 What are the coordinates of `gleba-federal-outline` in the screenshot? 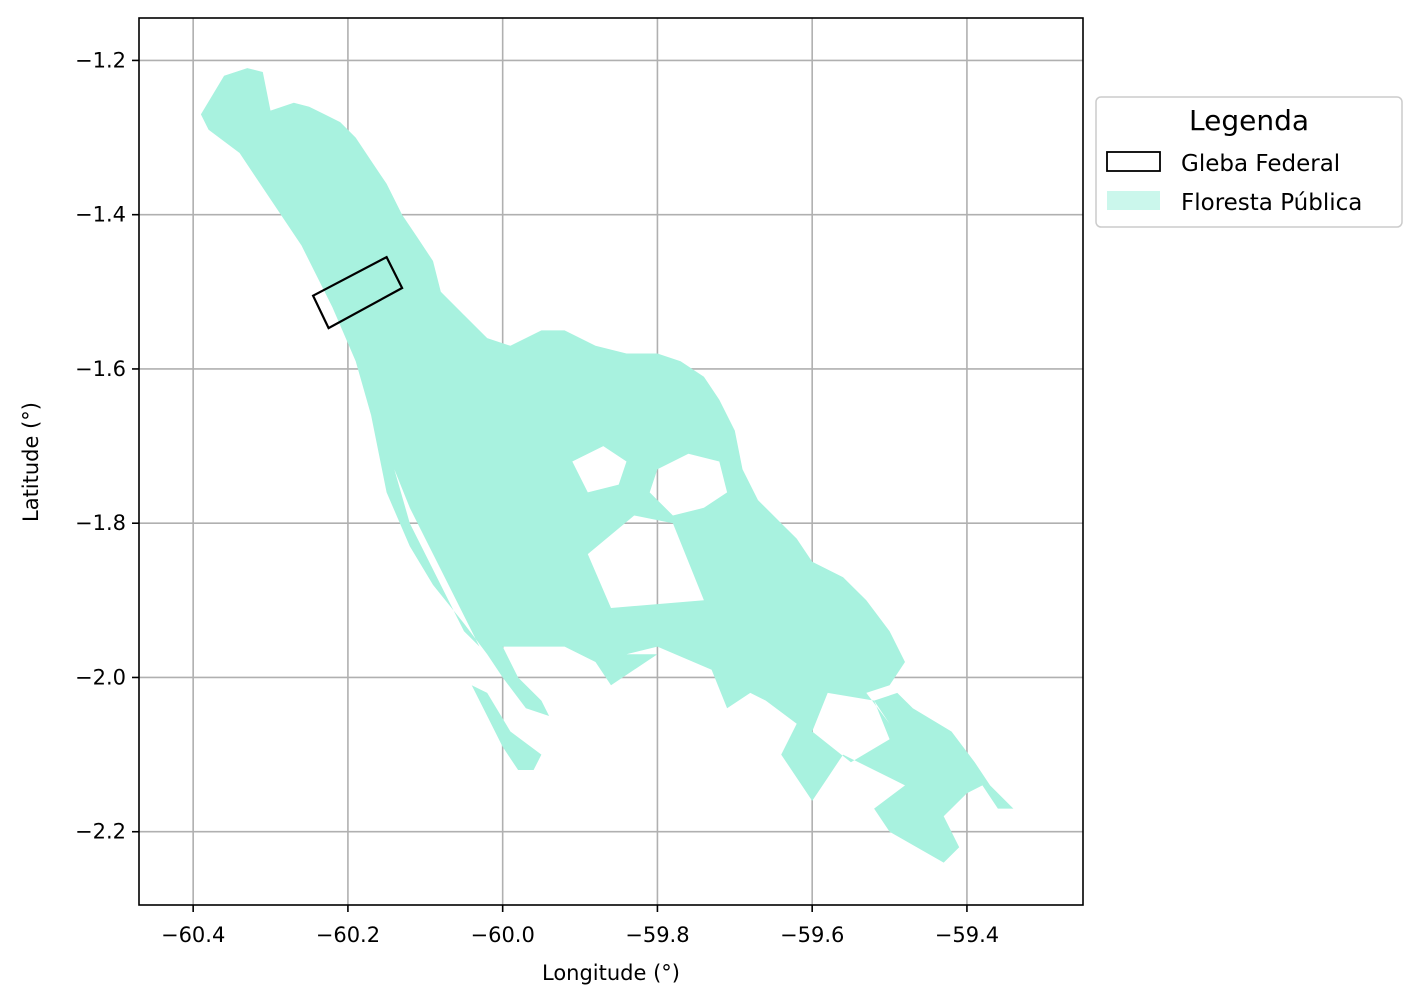 It's located at (357, 292).